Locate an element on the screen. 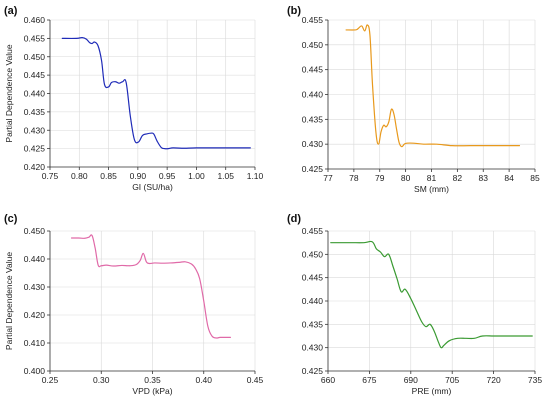  panel-label: (b) is located at coordinates (294, 11).